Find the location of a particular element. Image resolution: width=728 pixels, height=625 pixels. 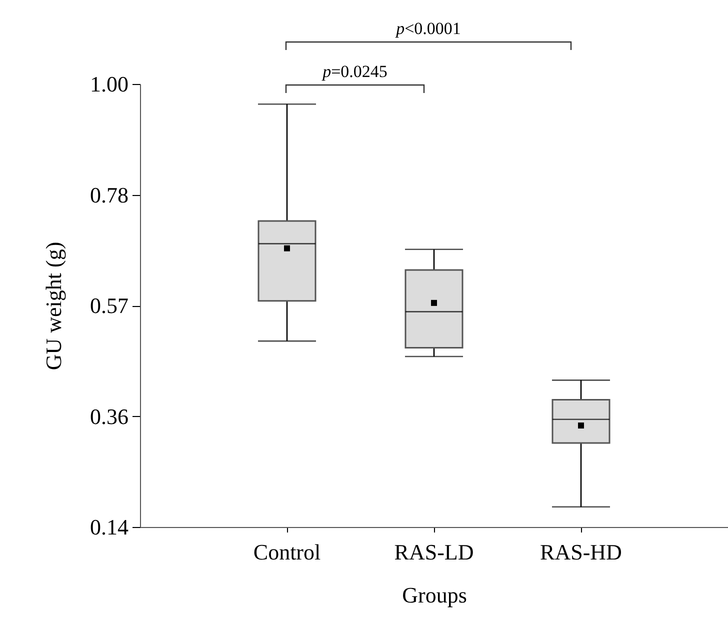

x-tick-label: Control is located at coordinates (287, 552).